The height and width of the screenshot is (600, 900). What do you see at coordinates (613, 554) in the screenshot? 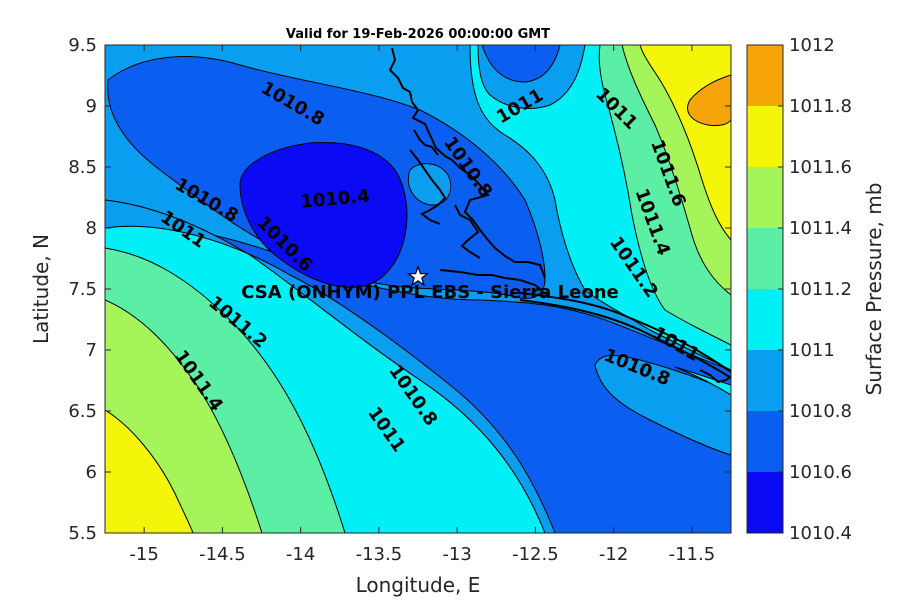
I see `x-tick-label: -12` at bounding box center [613, 554].